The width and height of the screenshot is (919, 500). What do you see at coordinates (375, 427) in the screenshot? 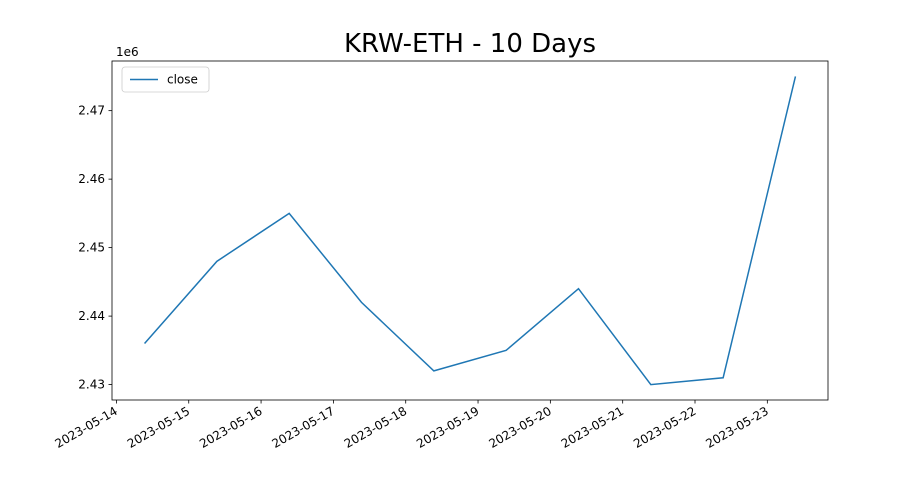
I see `x-tick-label: 2023-05-18` at bounding box center [375, 427].